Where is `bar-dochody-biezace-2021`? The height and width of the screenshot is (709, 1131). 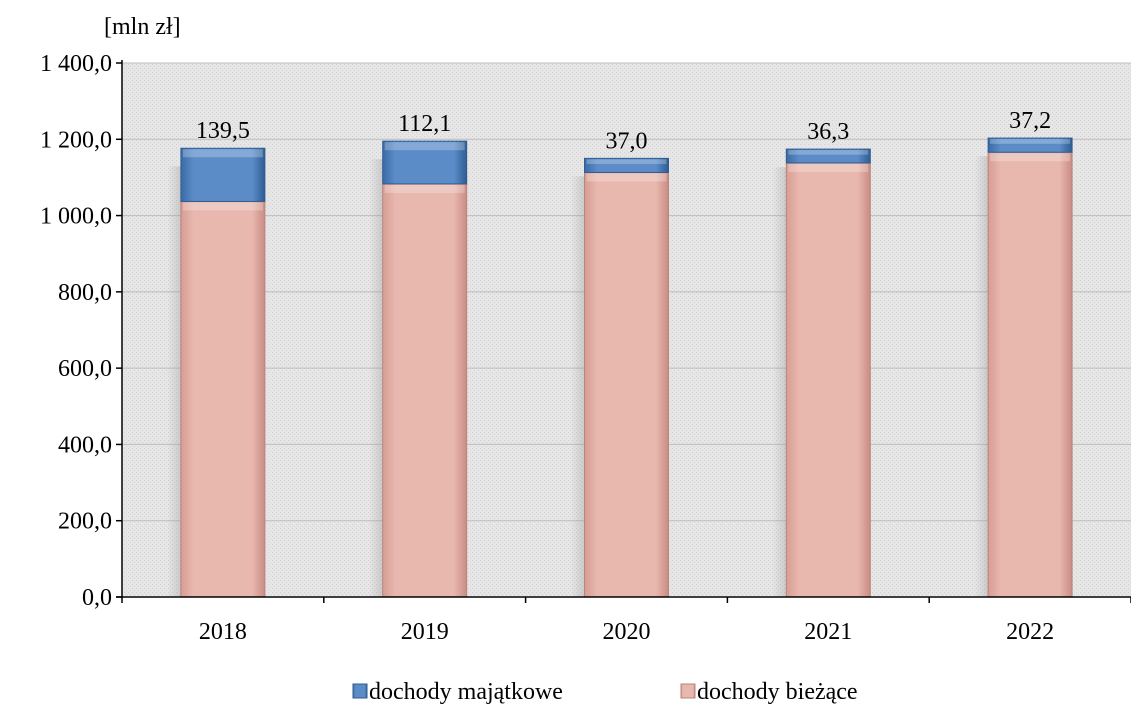 bar-dochody-biezace-2021 is located at coordinates (828, 380).